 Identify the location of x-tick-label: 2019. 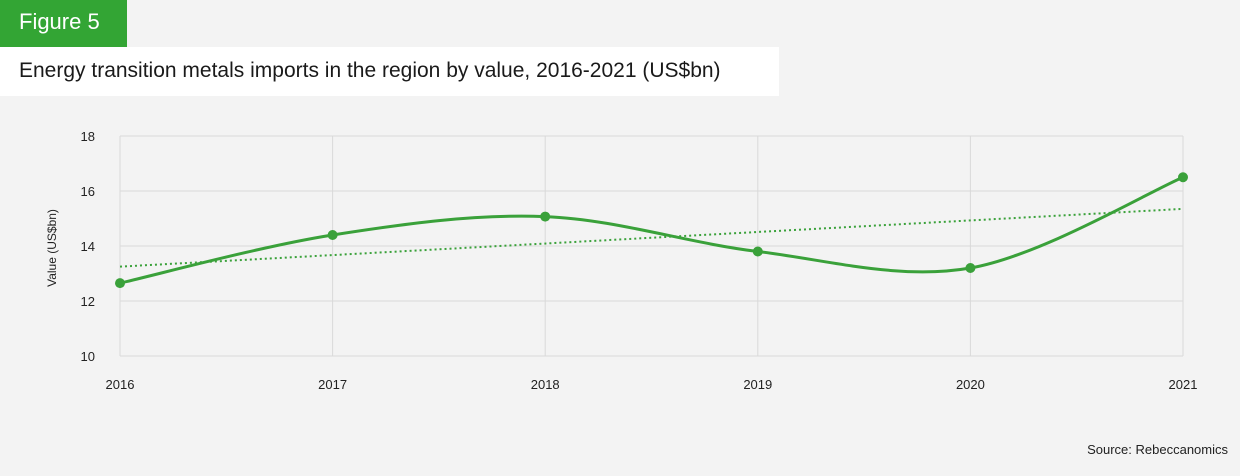
(757, 384).